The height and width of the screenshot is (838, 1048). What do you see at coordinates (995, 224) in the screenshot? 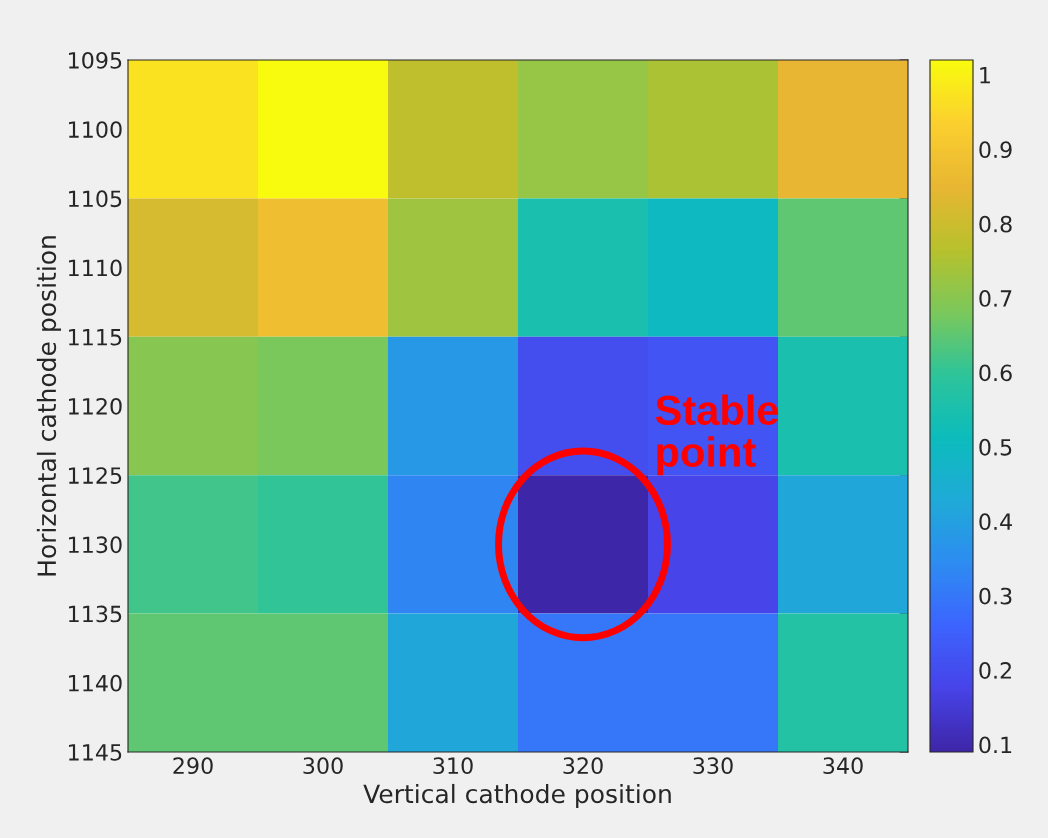
I see `color-bar-label: 0.8` at bounding box center [995, 224].